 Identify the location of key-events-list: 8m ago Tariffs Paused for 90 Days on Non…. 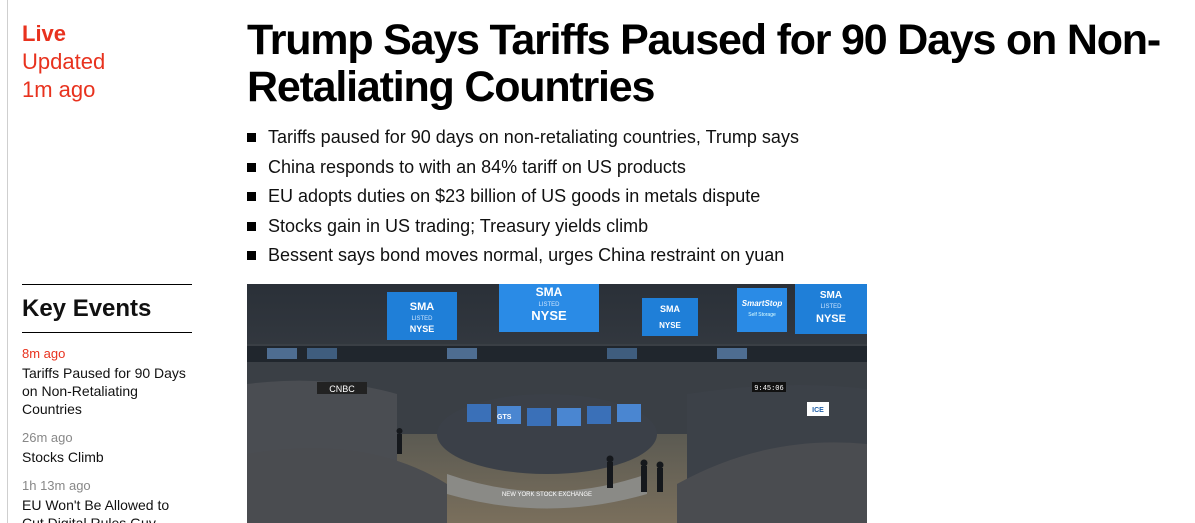
(107, 434).